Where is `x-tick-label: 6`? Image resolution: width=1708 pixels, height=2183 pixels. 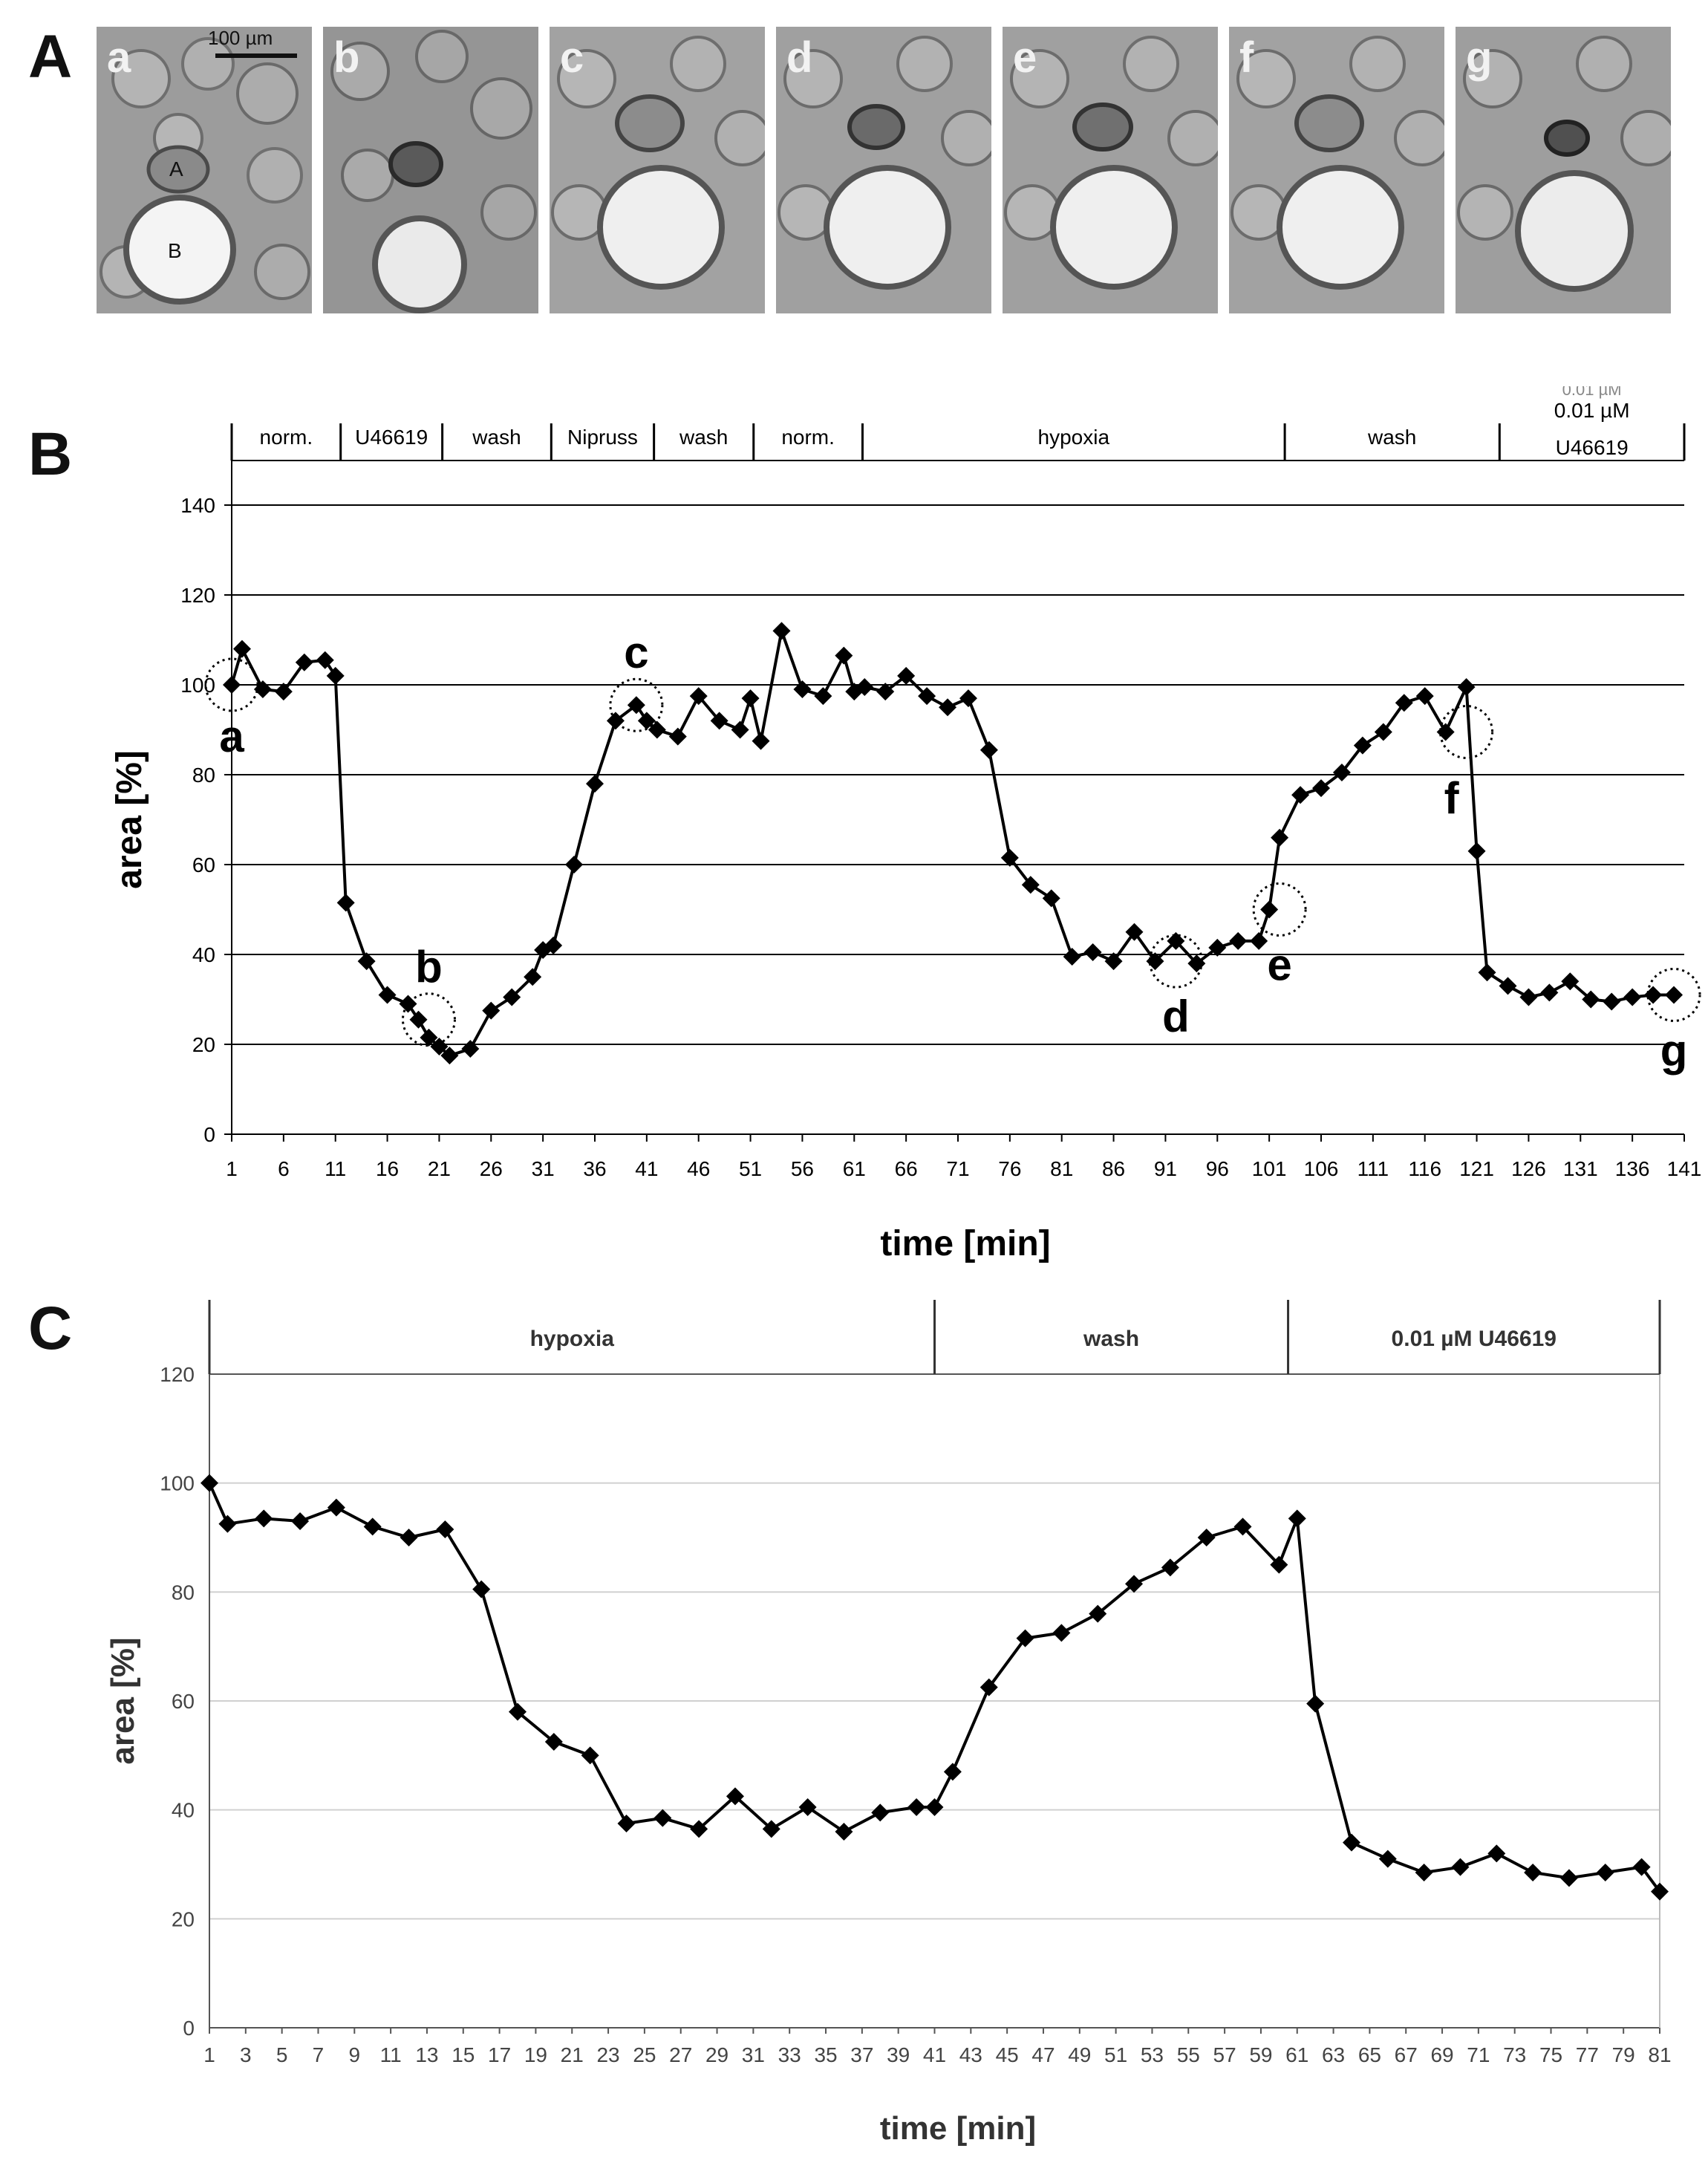 x-tick-label: 6 is located at coordinates (284, 1168).